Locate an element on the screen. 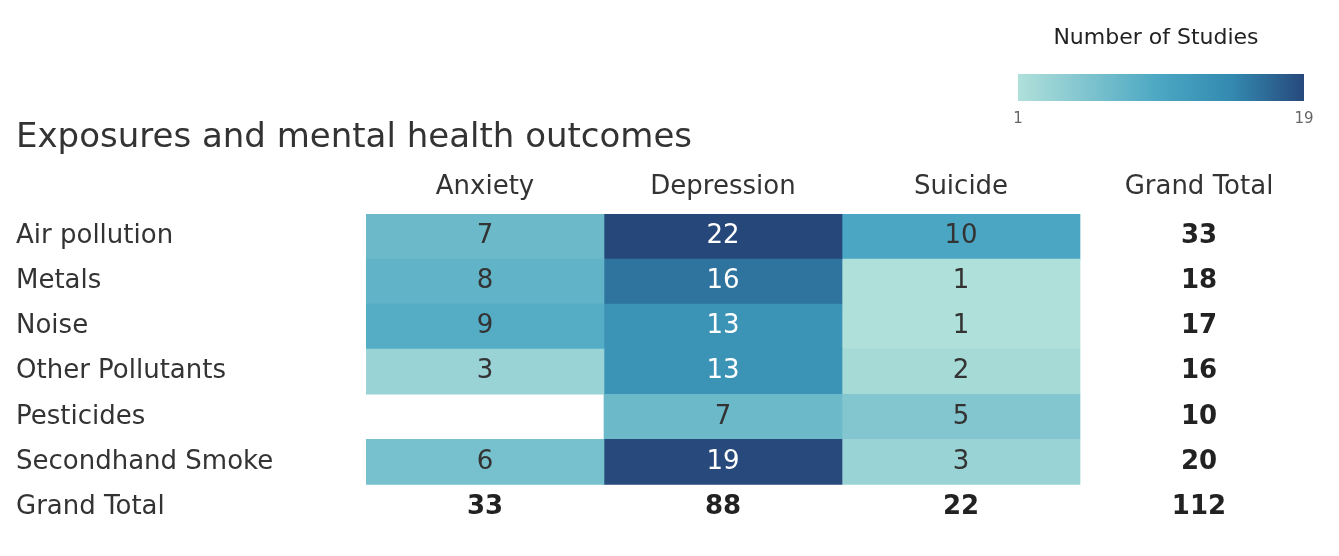 This screenshot has width=1339, height=556. data-label: 8 is located at coordinates (485, 279).